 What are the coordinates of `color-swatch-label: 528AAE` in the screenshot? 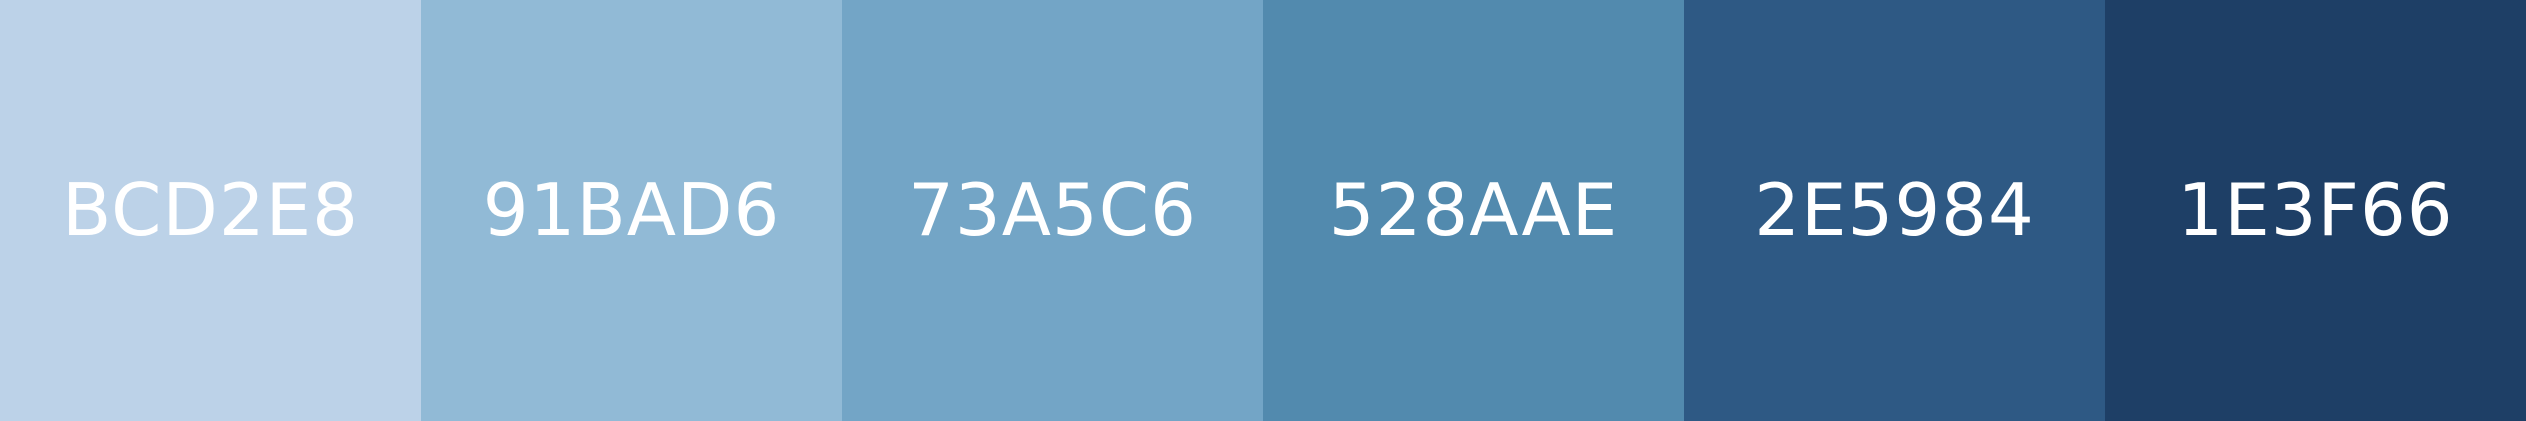 It's located at (1473, 209).